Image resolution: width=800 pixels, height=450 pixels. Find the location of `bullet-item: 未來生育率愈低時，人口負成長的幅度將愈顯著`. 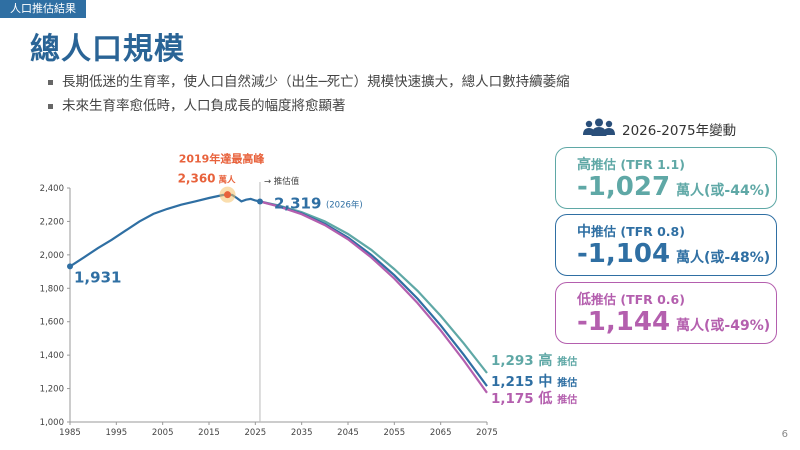

bullet-item: 未來生育率愈低時，人口負成長的幅度將愈顯著 is located at coordinates (309, 106).